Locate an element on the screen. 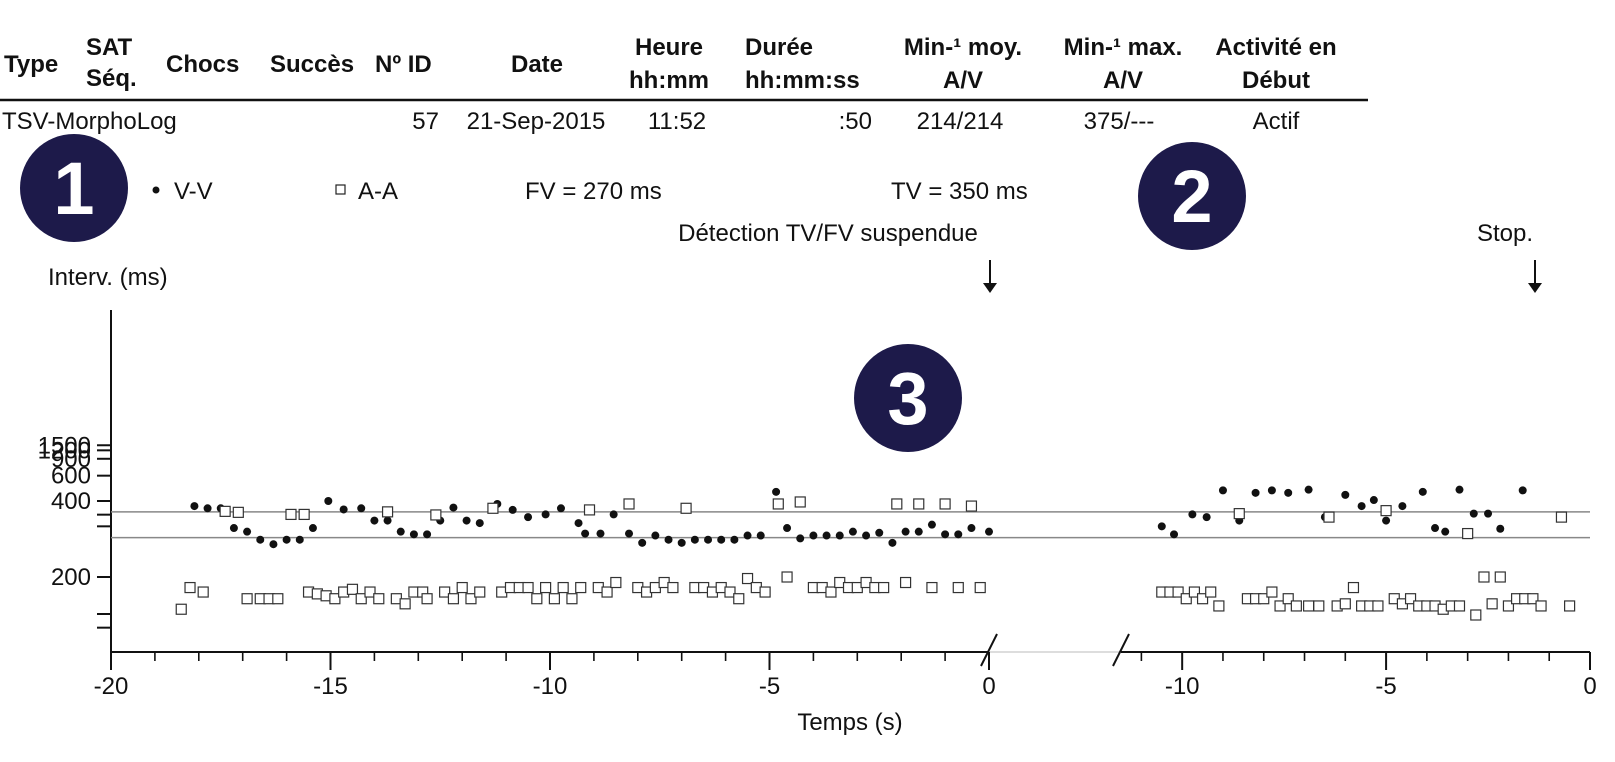 This screenshot has height=762, width=1615. y-tick-label: 400 is located at coordinates (71, 501).